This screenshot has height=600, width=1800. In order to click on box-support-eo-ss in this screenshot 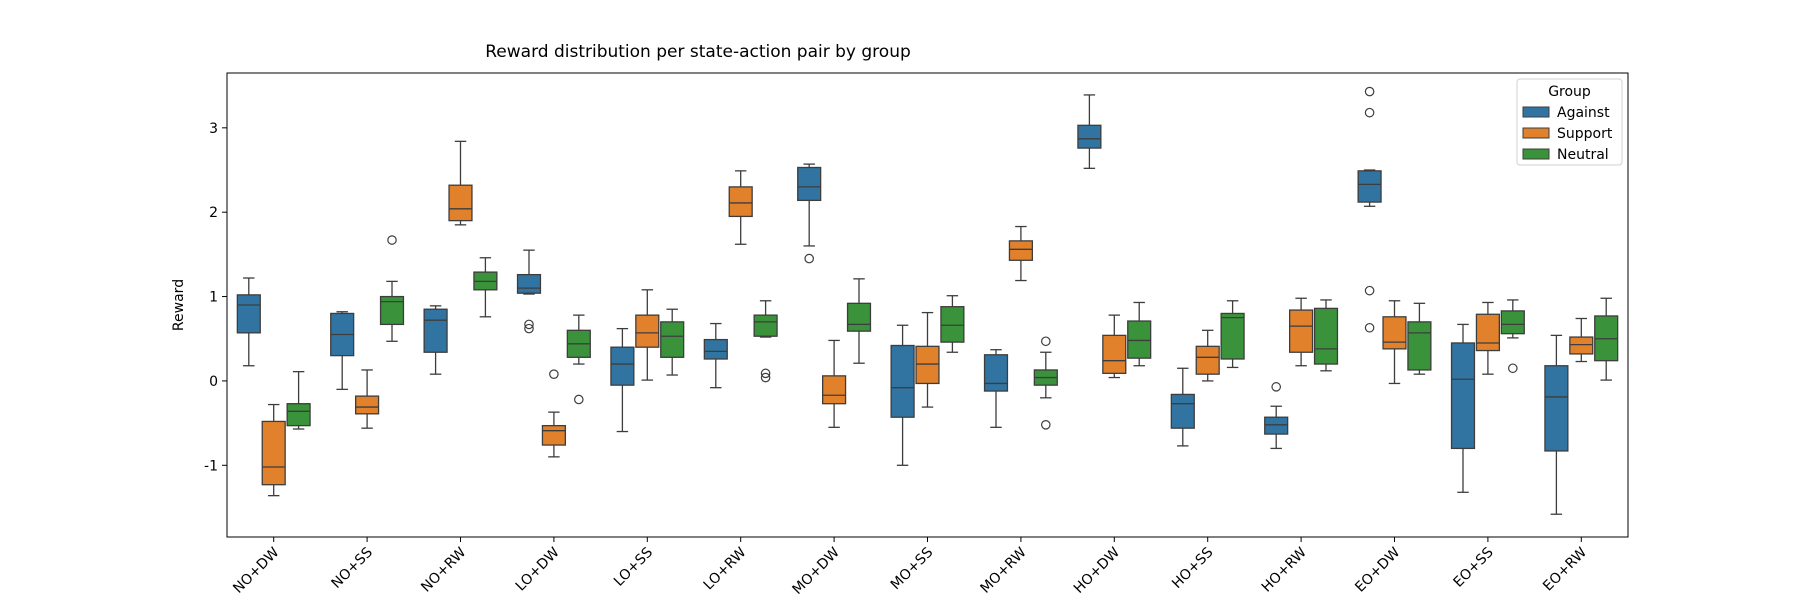, I will do `click(1488, 338)`.